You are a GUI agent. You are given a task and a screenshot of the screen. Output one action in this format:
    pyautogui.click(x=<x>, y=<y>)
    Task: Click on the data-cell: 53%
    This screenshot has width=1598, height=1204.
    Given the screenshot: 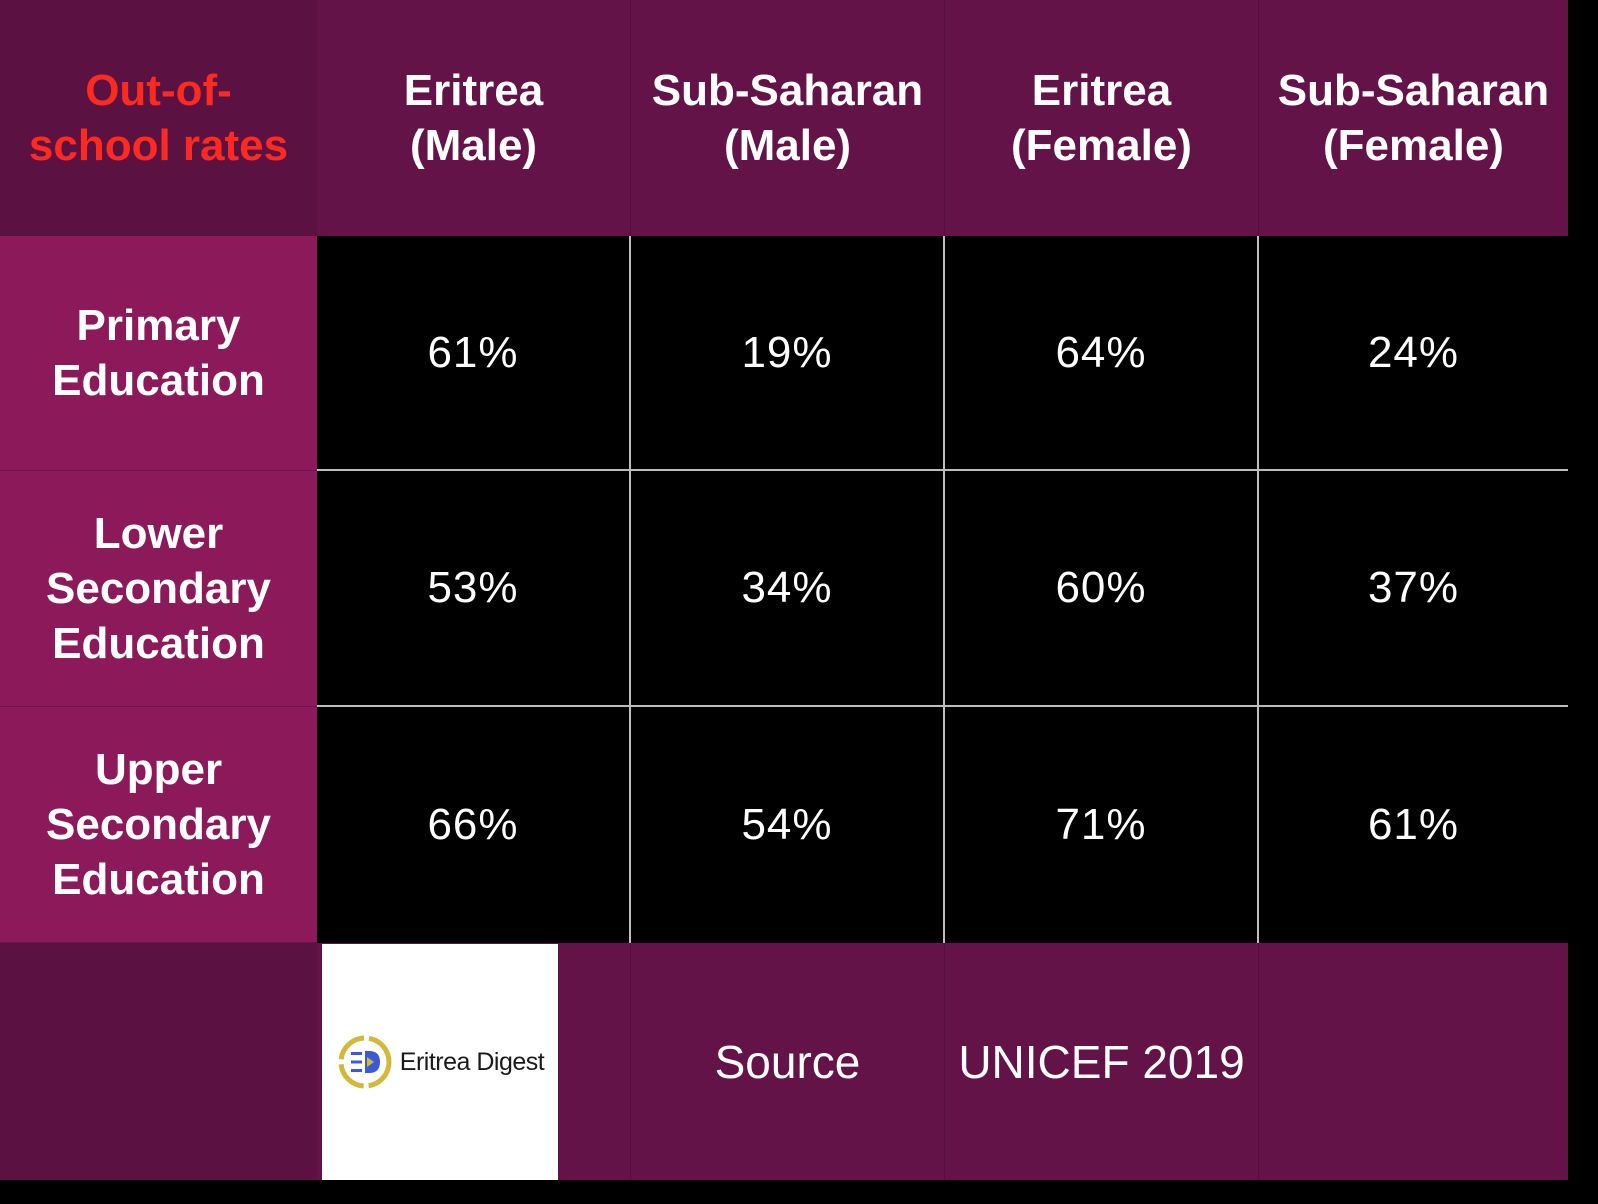 What is the action you would take?
    pyautogui.click(x=474, y=589)
    